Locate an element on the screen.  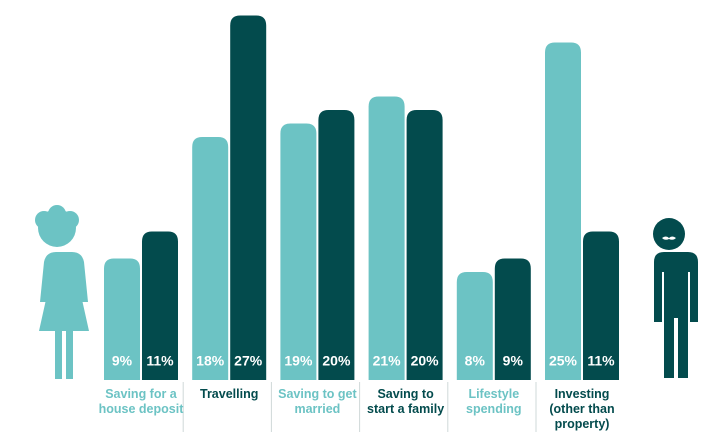
data-label: 27% is located at coordinates (248, 361).